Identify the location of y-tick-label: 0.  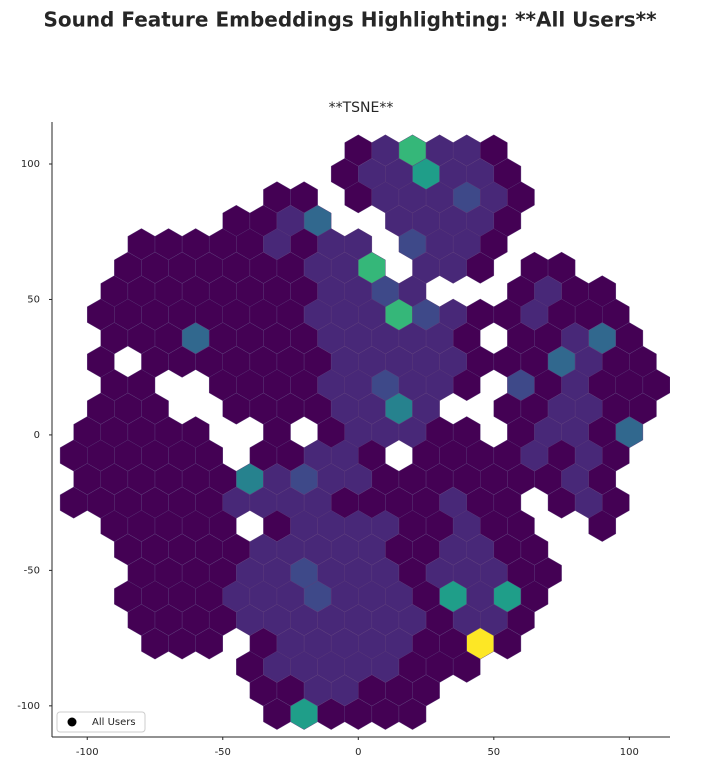
(37, 435).